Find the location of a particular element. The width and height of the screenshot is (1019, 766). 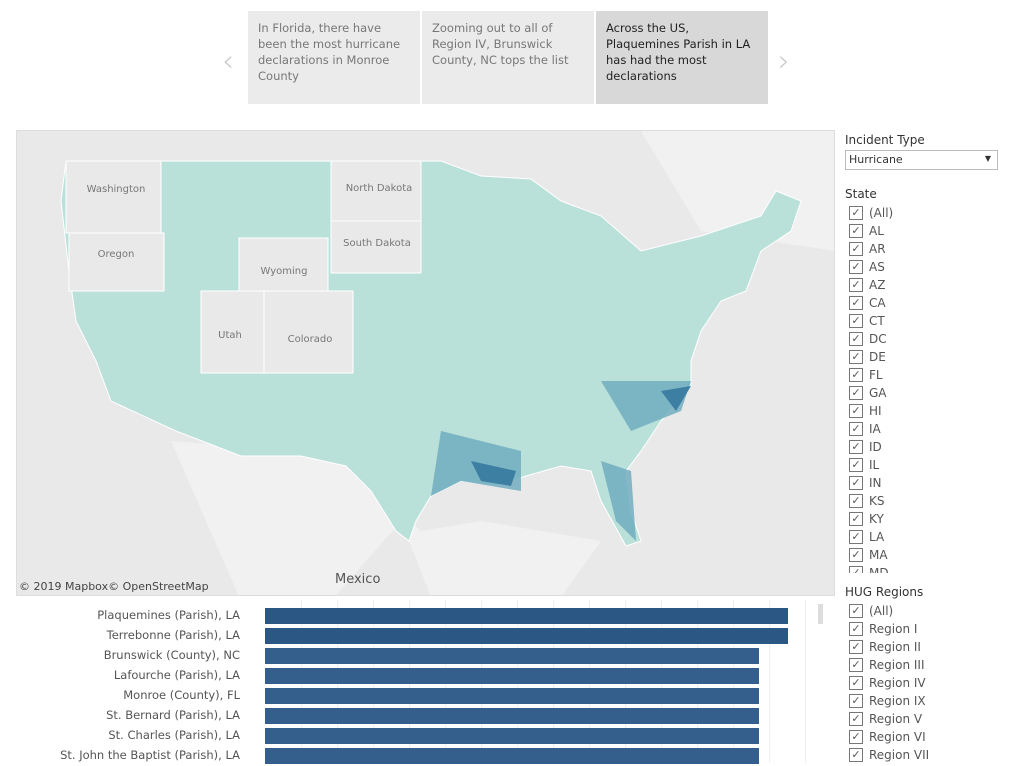

checkbox-label: CT is located at coordinates (877, 321).